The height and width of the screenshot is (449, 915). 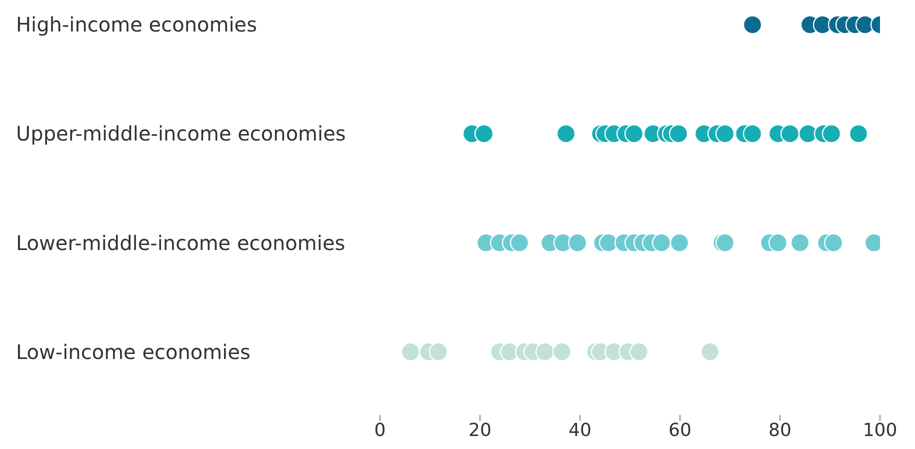 What do you see at coordinates (580, 430) in the screenshot?
I see `x-tick-label: 40` at bounding box center [580, 430].